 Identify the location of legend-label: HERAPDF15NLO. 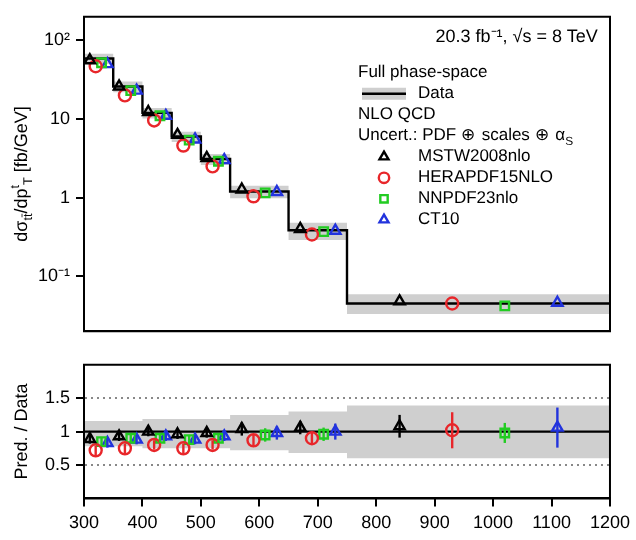
(486, 176).